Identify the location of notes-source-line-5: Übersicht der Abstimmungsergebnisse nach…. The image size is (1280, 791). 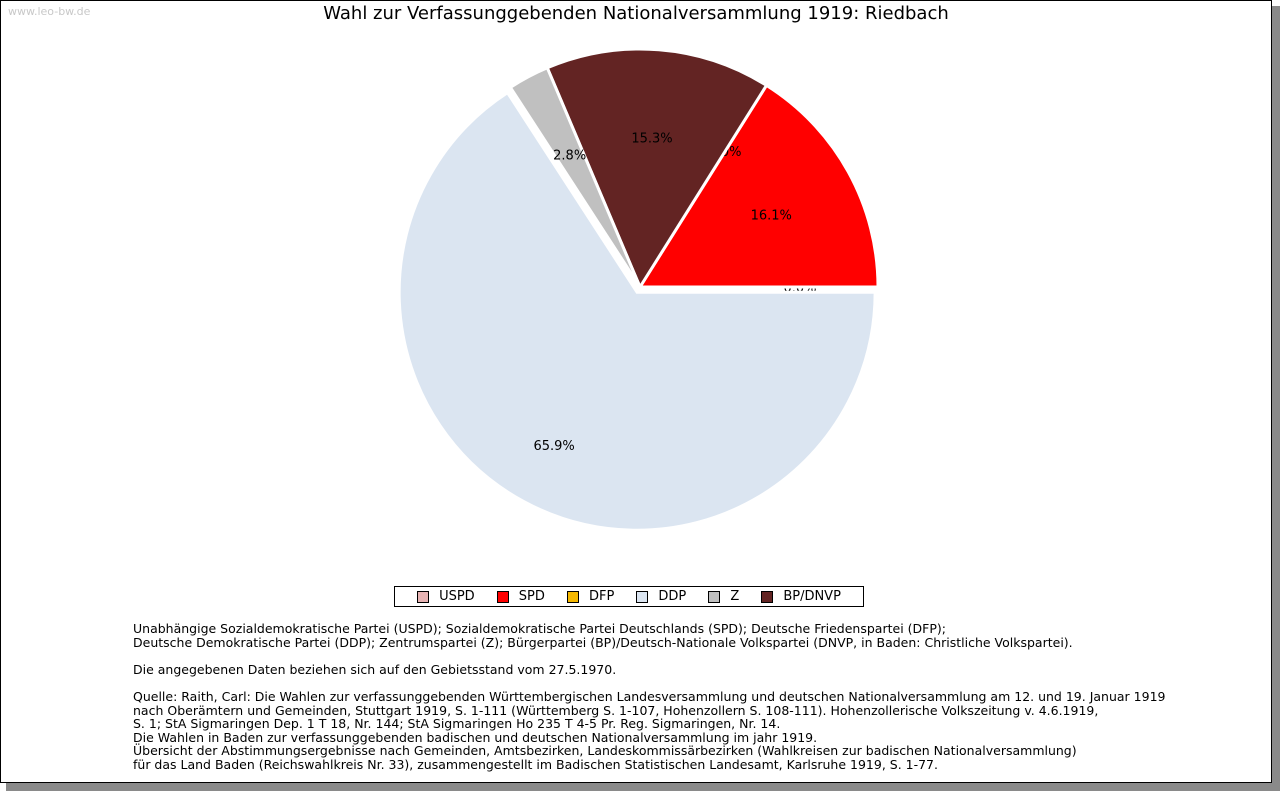
(605, 751).